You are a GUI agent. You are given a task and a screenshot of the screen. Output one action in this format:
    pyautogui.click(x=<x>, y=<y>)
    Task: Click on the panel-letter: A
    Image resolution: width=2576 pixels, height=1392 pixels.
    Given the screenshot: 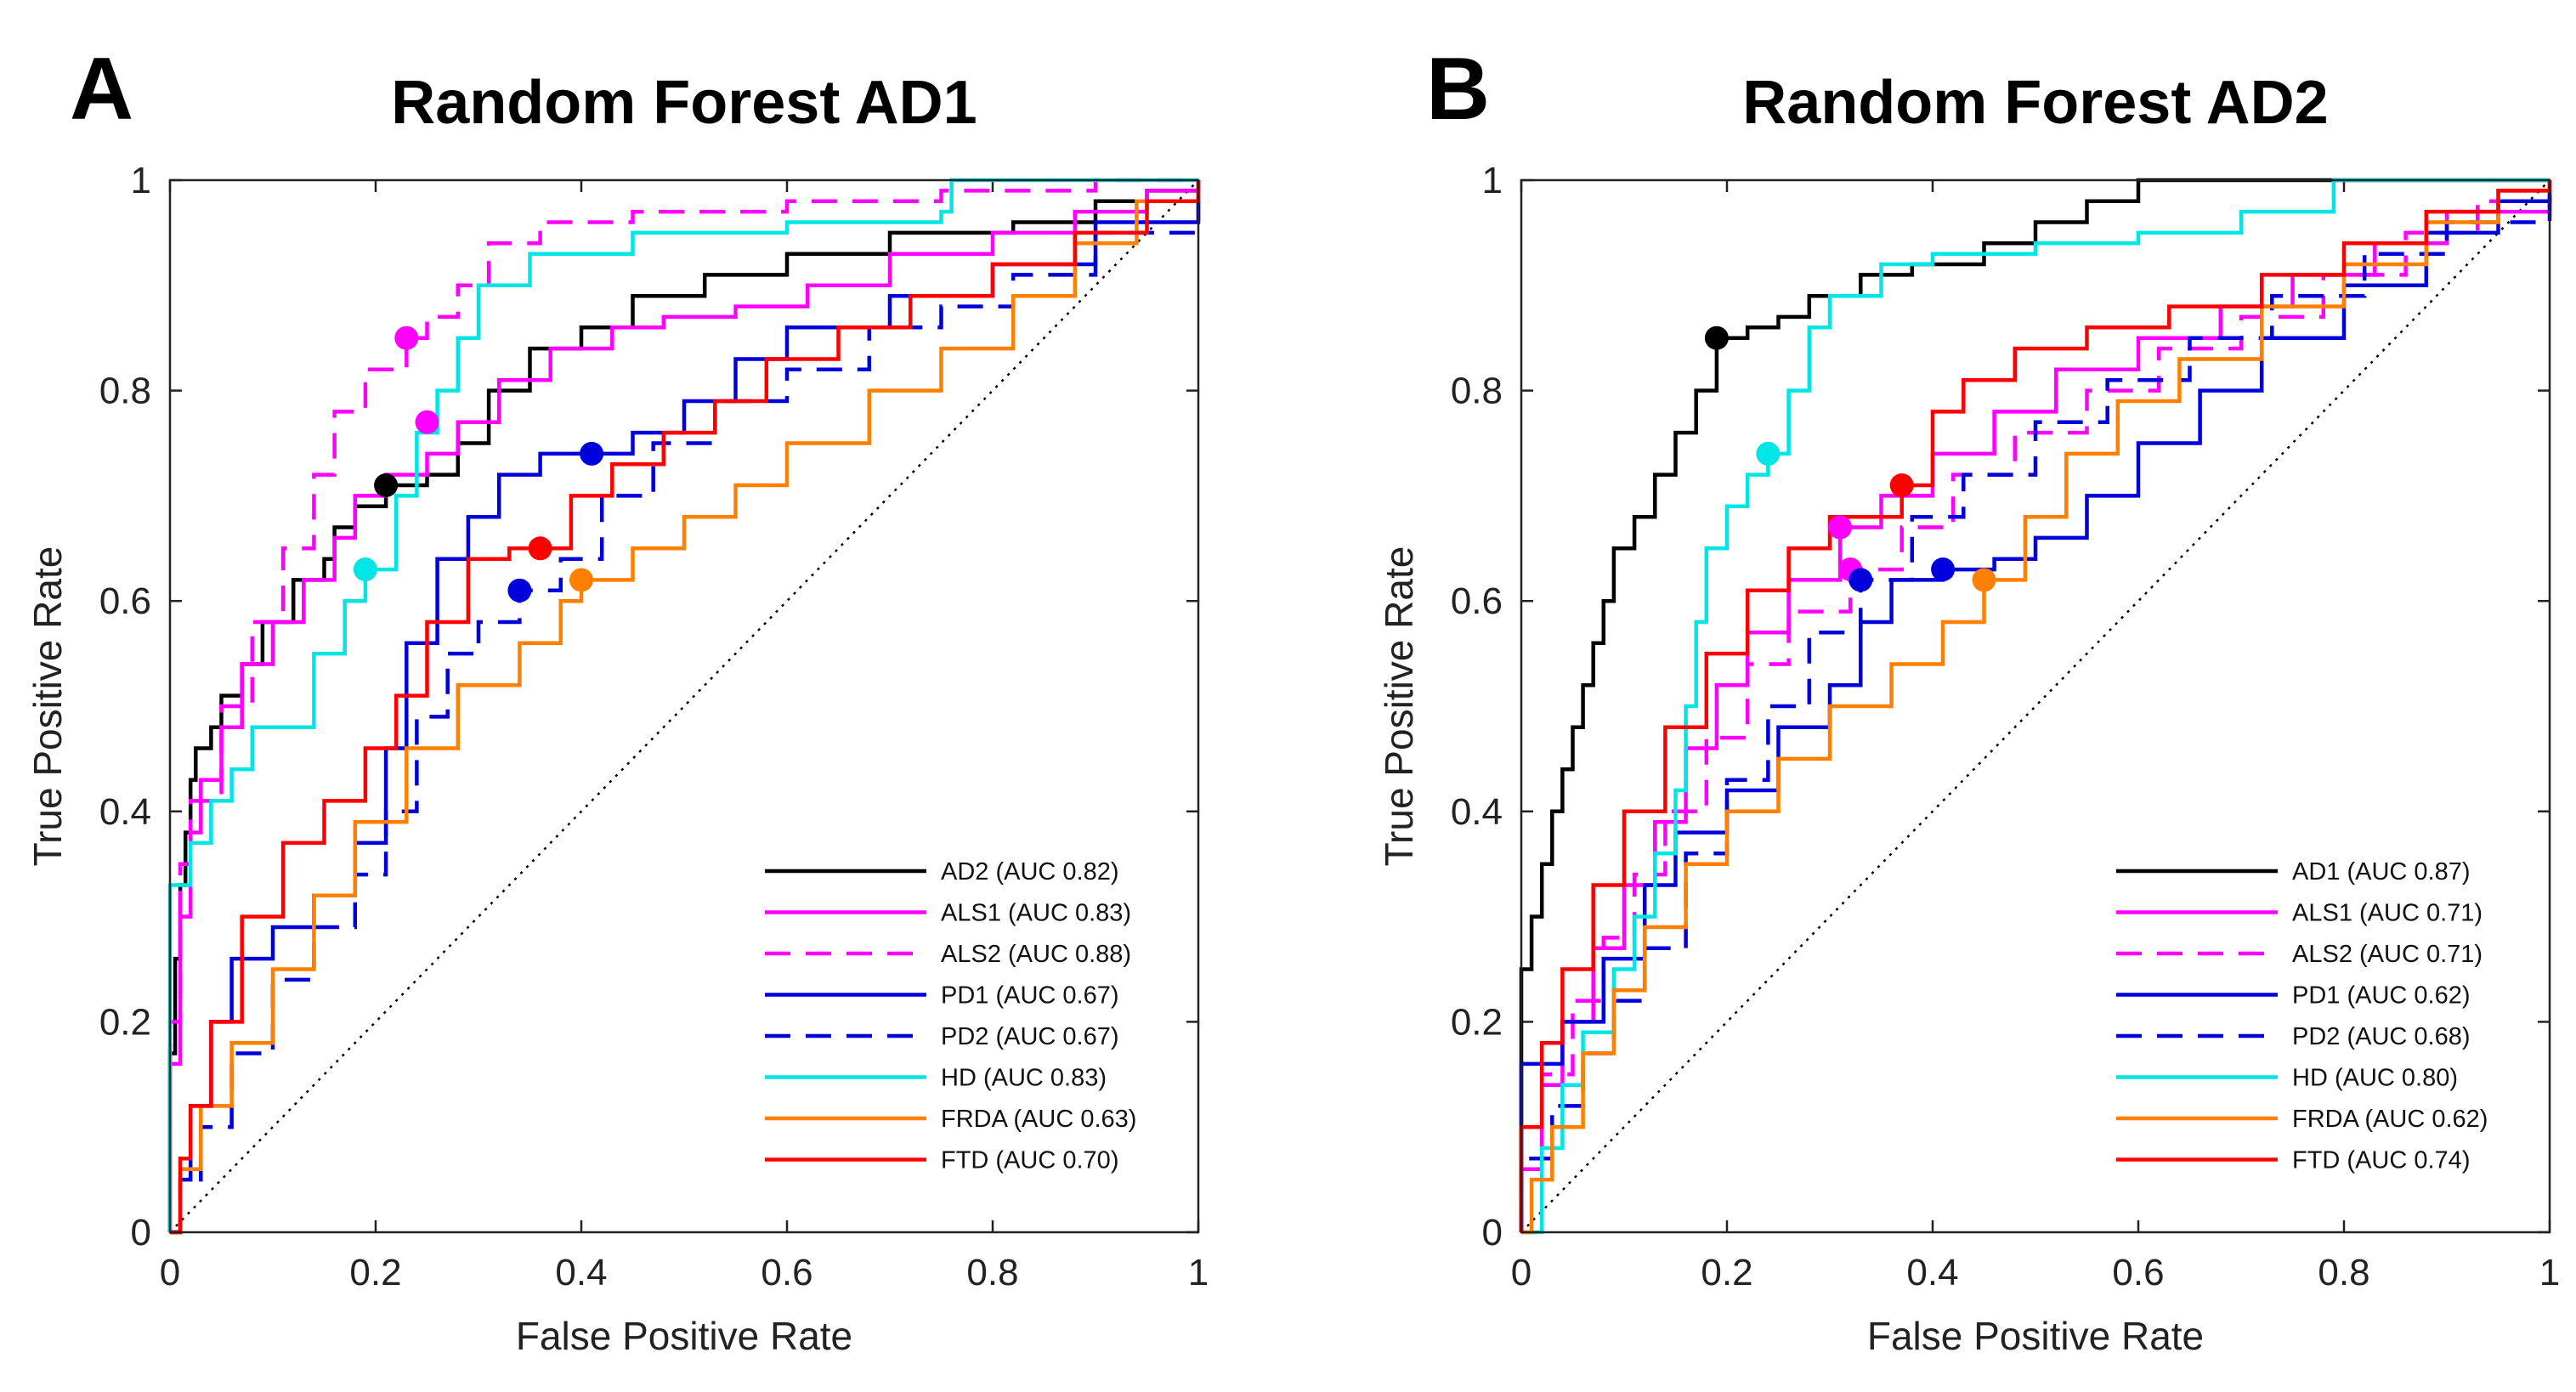 What is the action you would take?
    pyautogui.click(x=101, y=89)
    